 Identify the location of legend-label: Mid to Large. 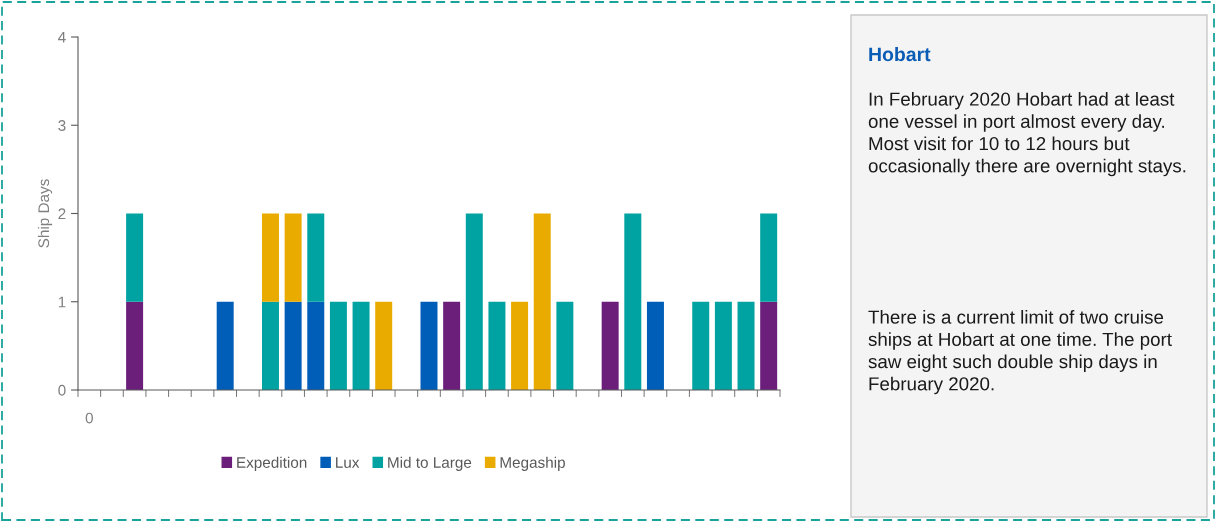
(430, 463).